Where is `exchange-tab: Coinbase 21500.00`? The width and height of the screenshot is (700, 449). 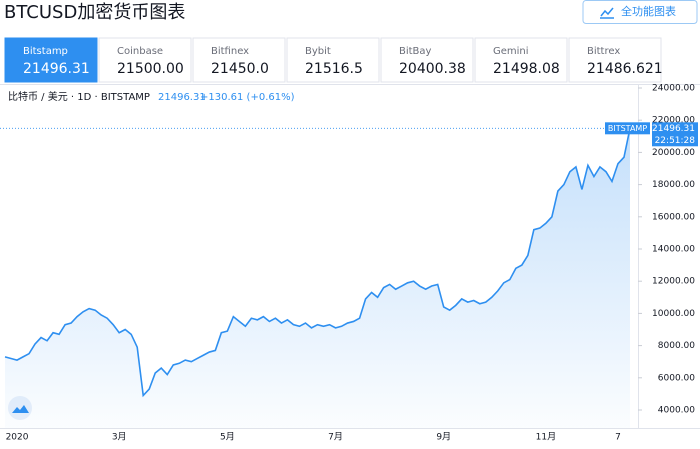
exchange-tab: Coinbase 21500.00 is located at coordinates (145, 60).